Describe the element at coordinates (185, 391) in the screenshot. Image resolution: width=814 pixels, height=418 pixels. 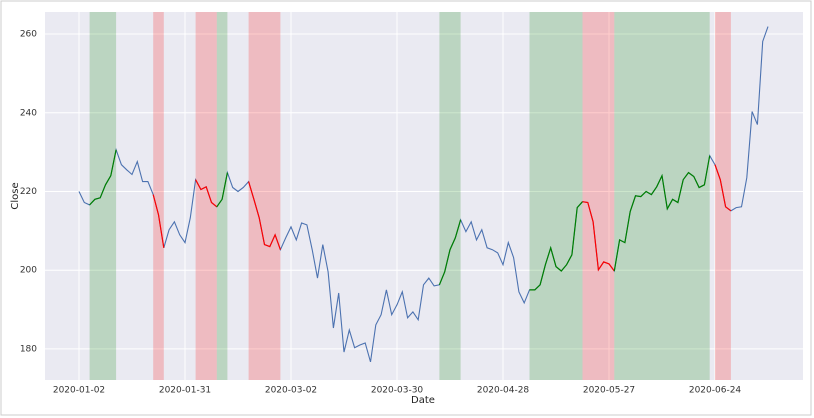
I see `x-tick-label: 2020-01-31` at that location.